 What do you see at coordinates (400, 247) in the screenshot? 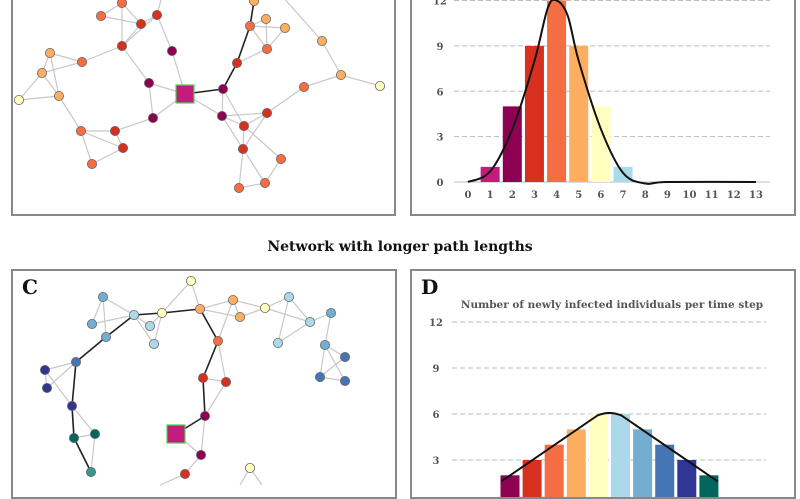
I see `section-title: Network with longer path lengths` at bounding box center [400, 247].